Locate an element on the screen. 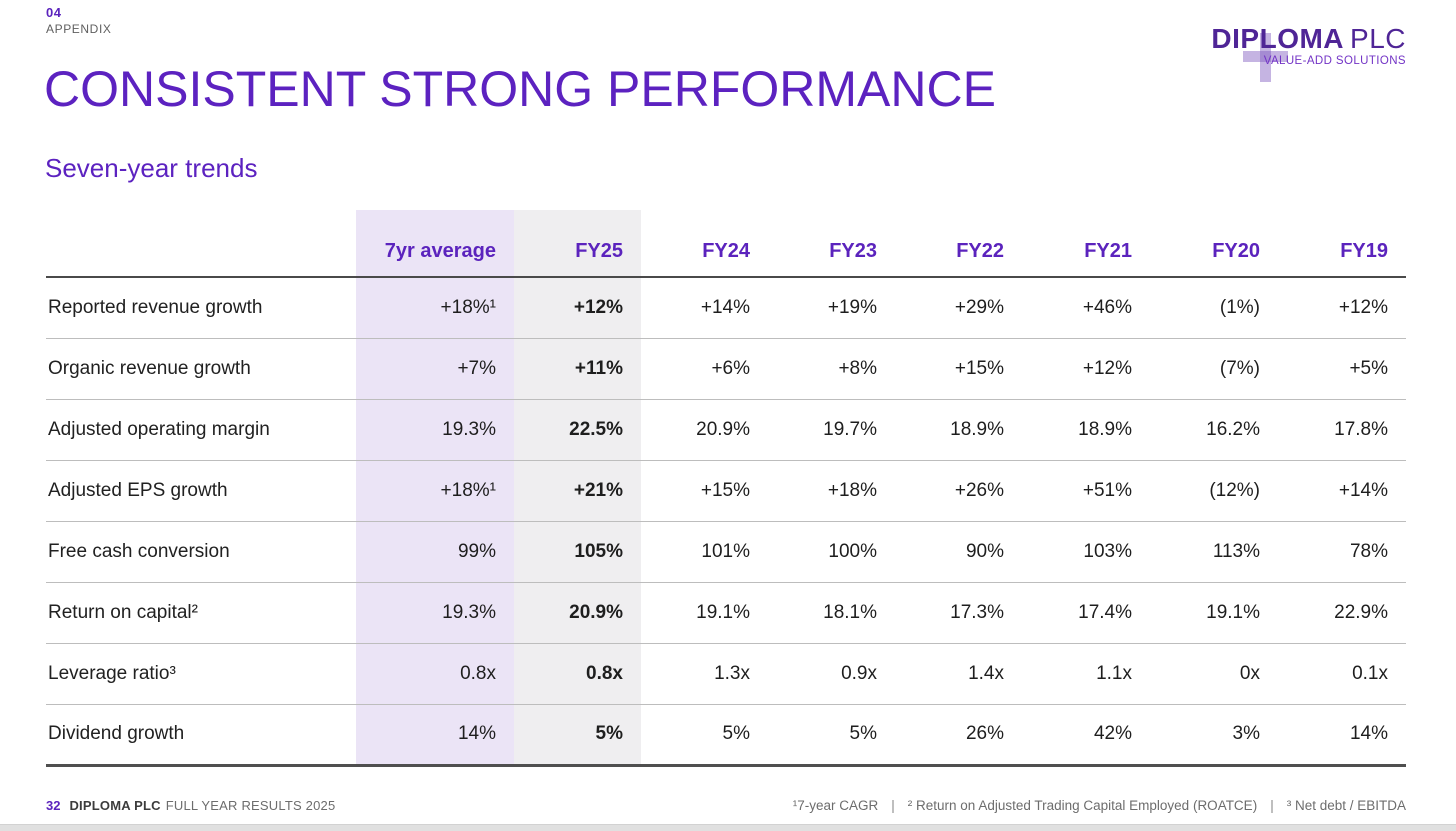 The width and height of the screenshot is (1456, 831). cell-fy21: +12% is located at coordinates (1107, 368).